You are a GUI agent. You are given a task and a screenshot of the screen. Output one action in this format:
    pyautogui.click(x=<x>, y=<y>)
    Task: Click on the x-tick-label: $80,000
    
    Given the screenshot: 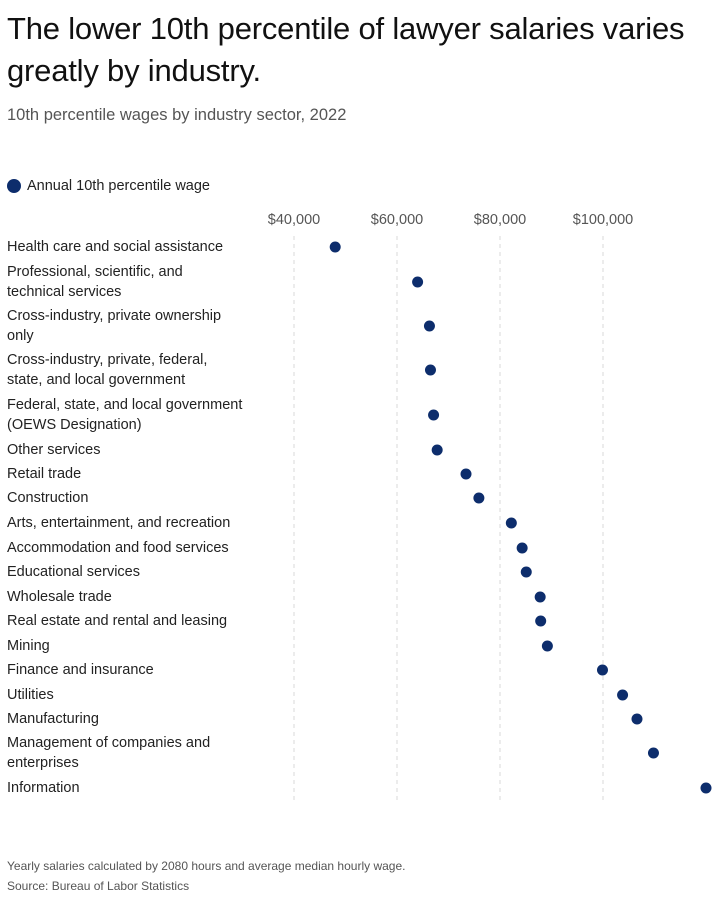 What is the action you would take?
    pyautogui.click(x=500, y=220)
    